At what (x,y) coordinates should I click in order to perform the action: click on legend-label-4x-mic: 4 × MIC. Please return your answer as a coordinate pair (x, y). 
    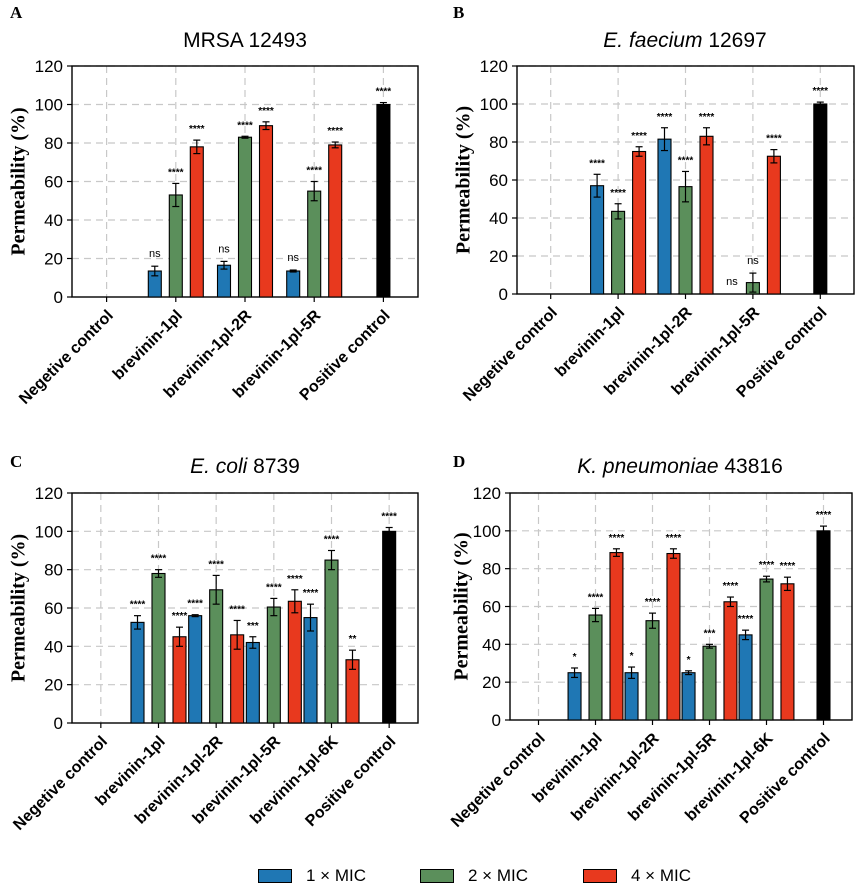
    Looking at the image, I should click on (661, 875).